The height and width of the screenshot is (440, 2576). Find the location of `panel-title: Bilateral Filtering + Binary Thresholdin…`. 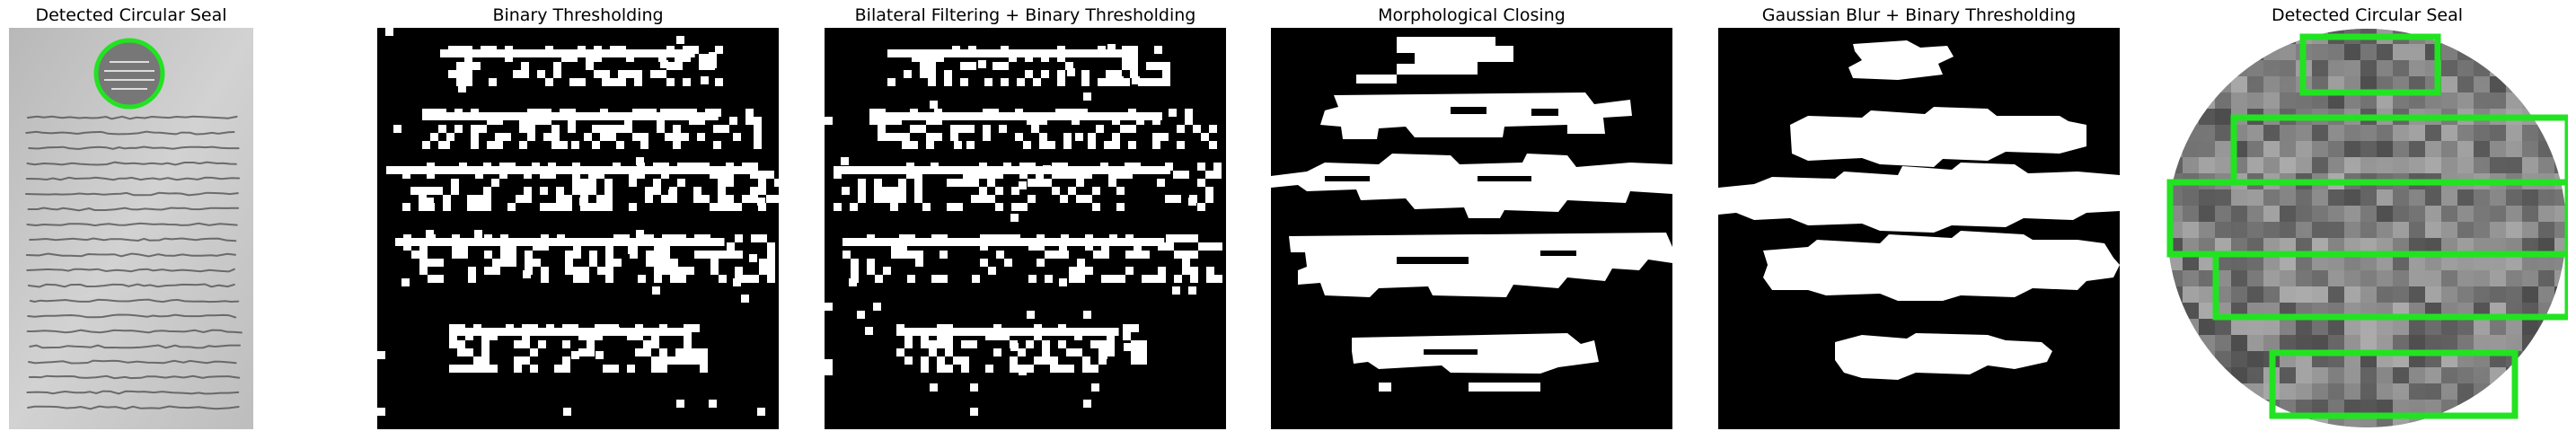

panel-title: Bilateral Filtering + Binary Thresholdin… is located at coordinates (1025, 15).